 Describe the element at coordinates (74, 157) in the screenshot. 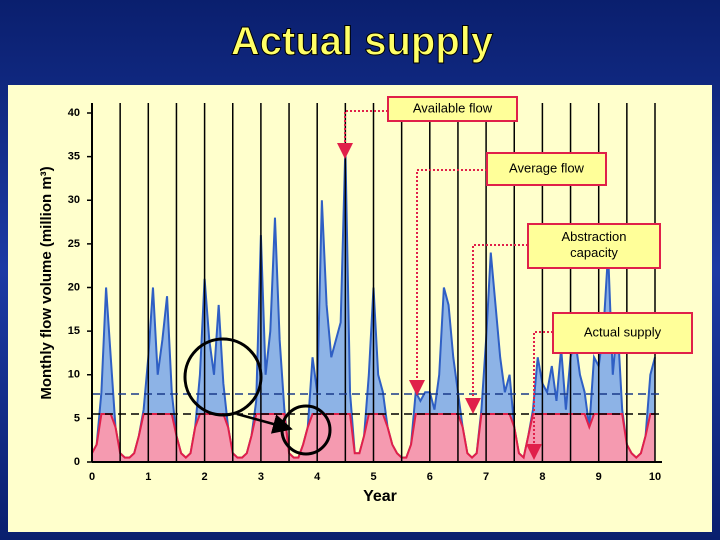

I see `y-tick-label: 35` at that location.